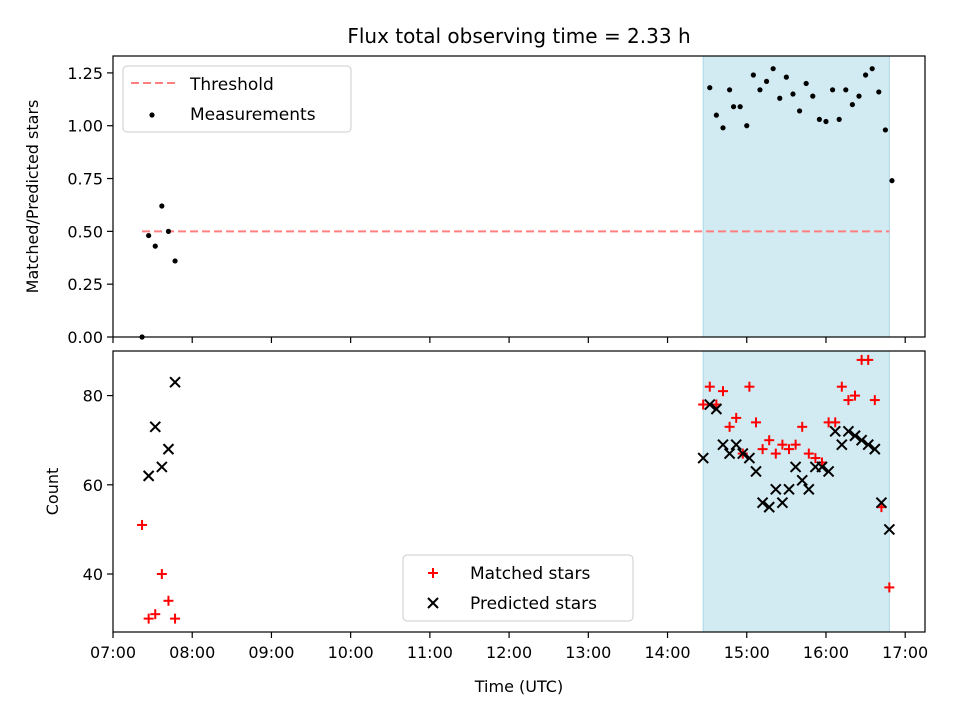  What do you see at coordinates (85, 179) in the screenshot?
I see `y-tick-label: 0.75` at bounding box center [85, 179].